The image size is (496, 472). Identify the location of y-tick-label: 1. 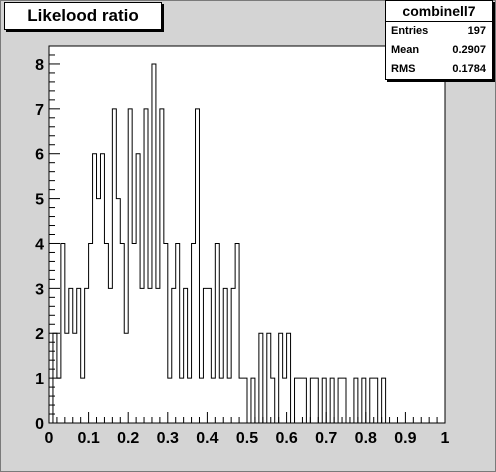
(39, 379).